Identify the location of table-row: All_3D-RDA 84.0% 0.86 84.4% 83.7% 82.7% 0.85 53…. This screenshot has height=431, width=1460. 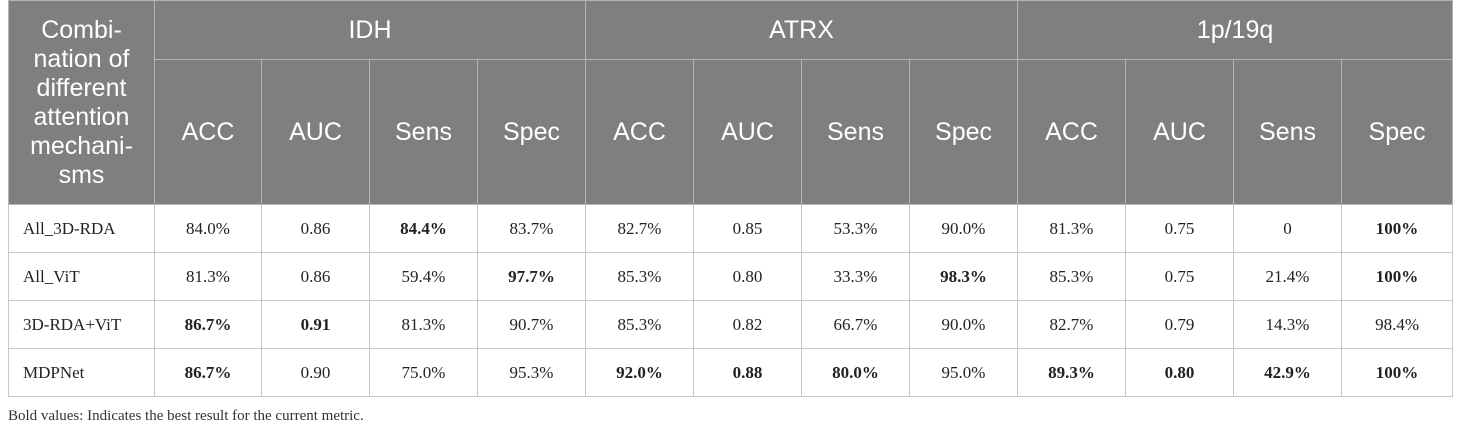
(731, 228).